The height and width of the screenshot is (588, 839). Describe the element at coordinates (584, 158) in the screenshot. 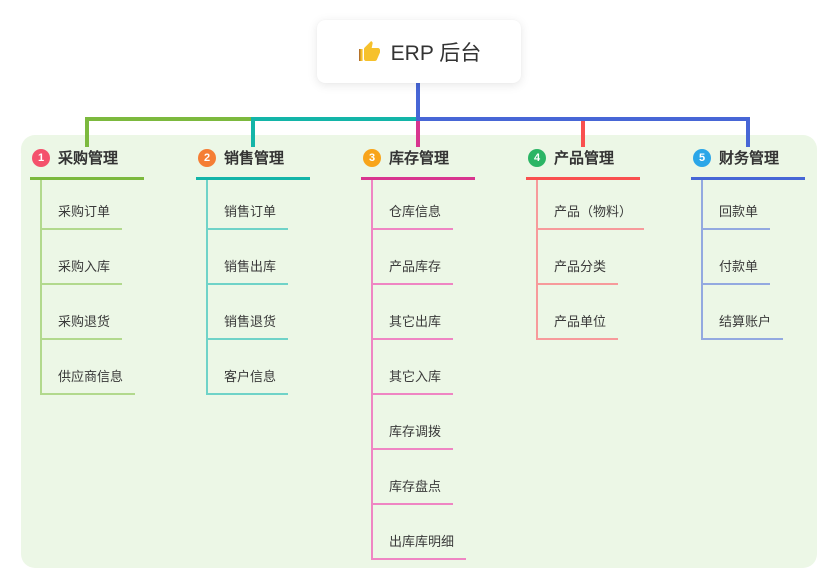

I see `topic-label: 产品管理` at that location.